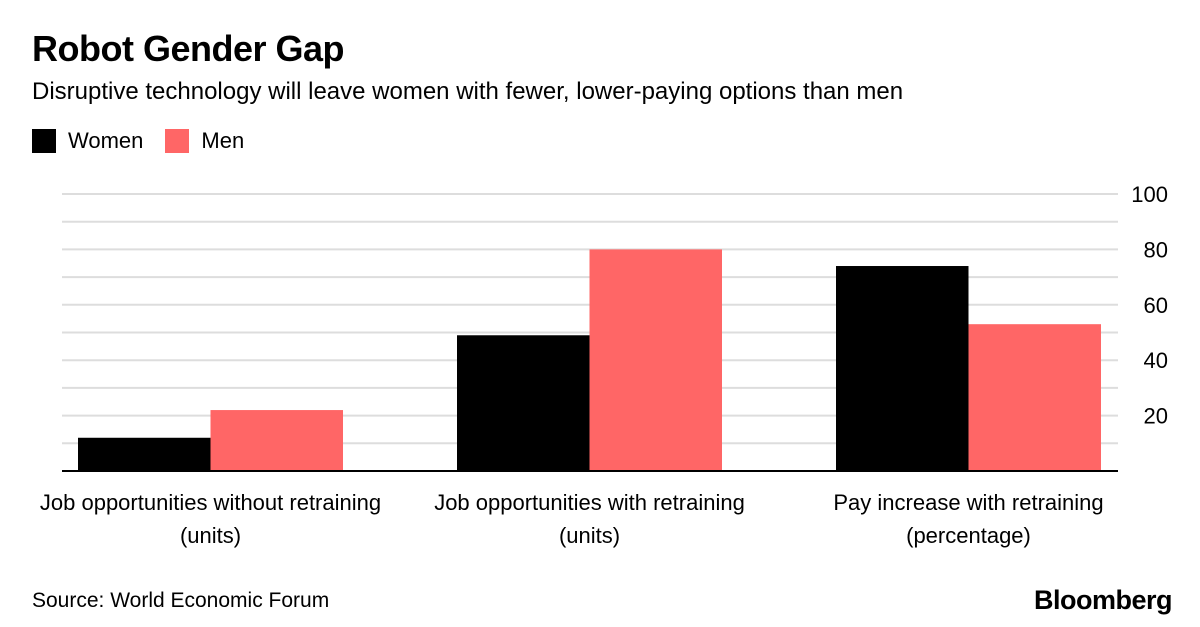 This screenshot has width=1200, height=627. I want to click on legend-label-men: Men, so click(223, 140).